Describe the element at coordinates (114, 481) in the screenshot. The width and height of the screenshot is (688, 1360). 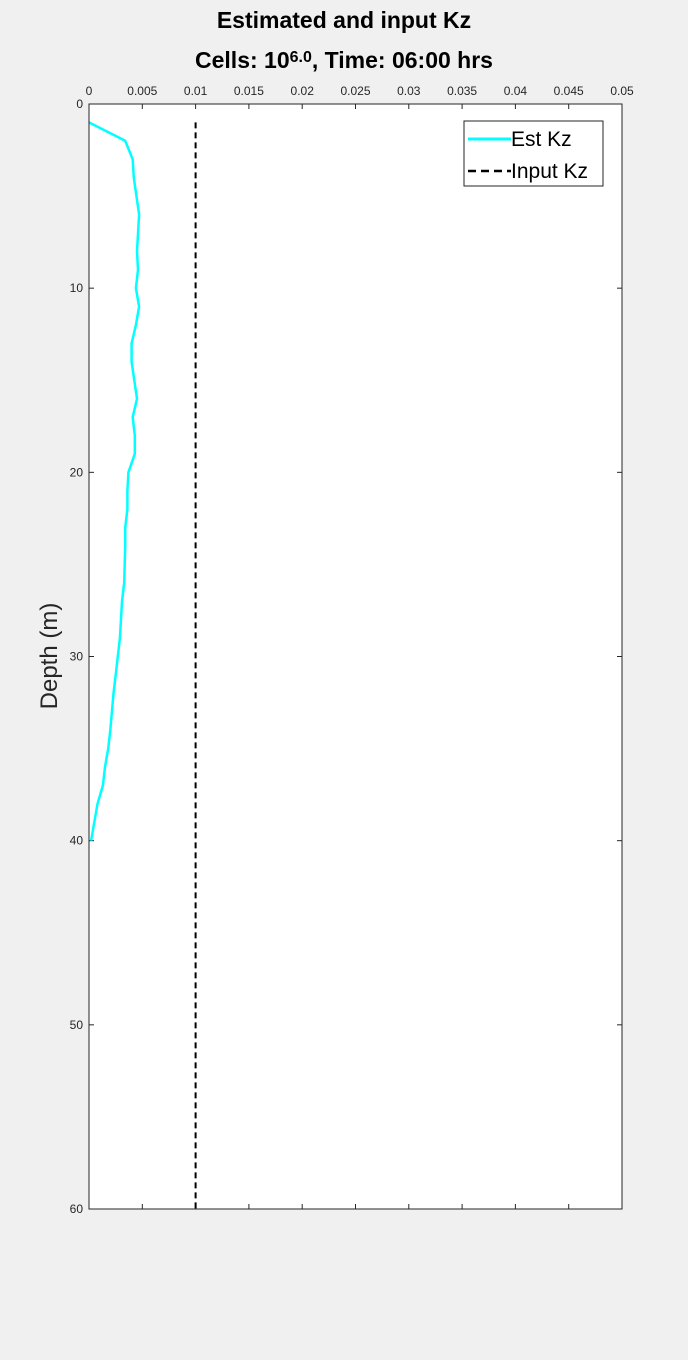
I see `series-line-est-kz` at that location.